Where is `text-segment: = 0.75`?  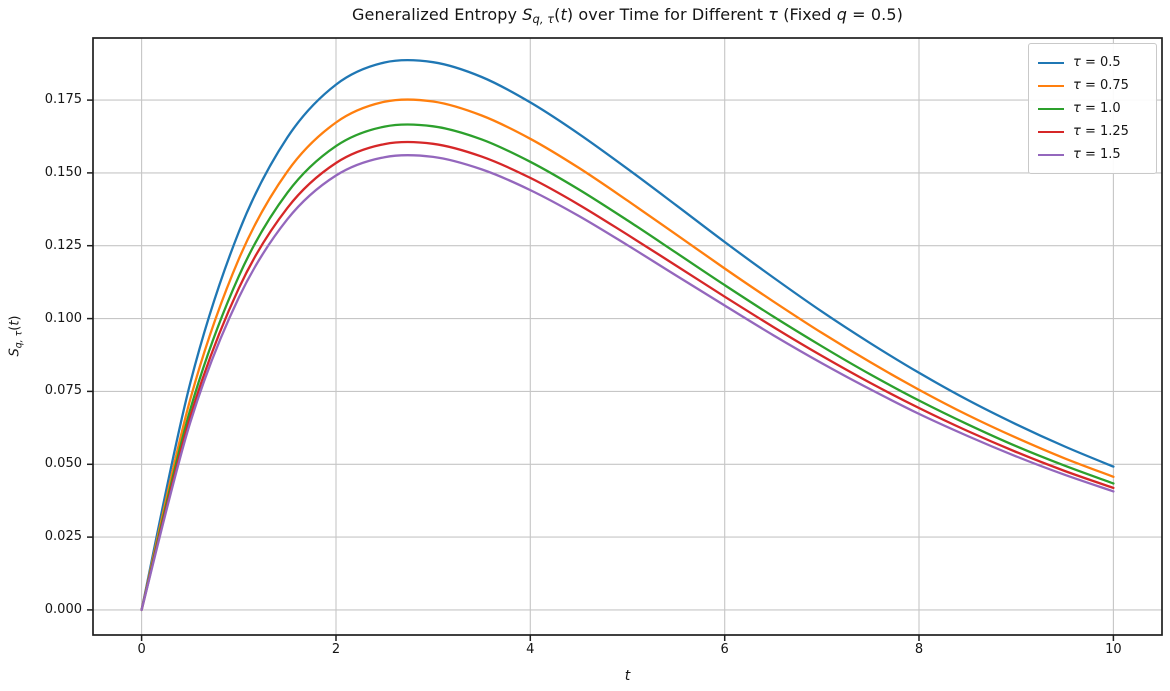 text-segment: = 0.75 is located at coordinates (1104, 85).